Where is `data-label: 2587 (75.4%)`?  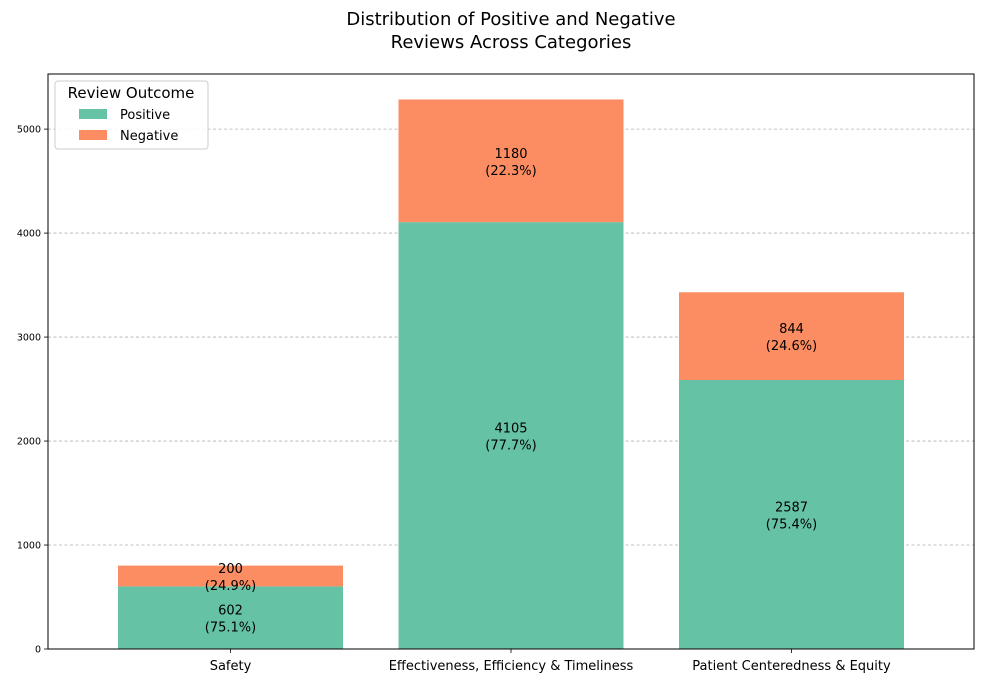 data-label: 2587 (75.4%) is located at coordinates (791, 517).